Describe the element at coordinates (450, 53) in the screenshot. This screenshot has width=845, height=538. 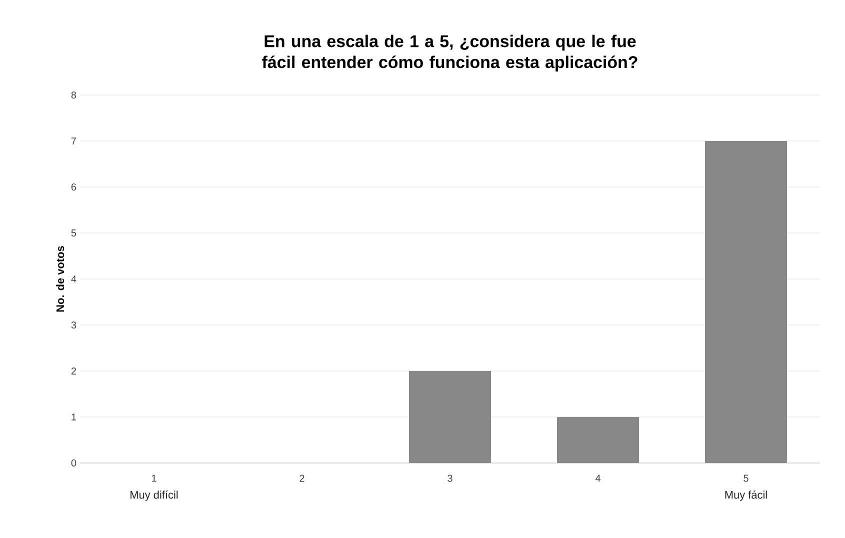
I see `chart-title: En una escala de 1 a 5, ¿considera que le fue fácil entender cómo funciona esta aplicación?` at that location.